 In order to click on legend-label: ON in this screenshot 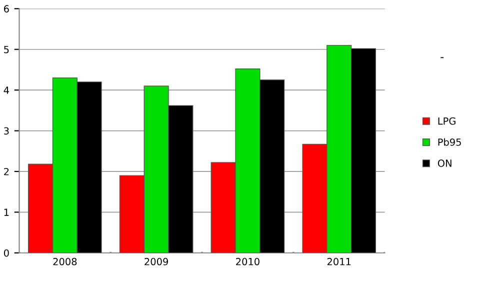, I will do `click(445, 163)`.